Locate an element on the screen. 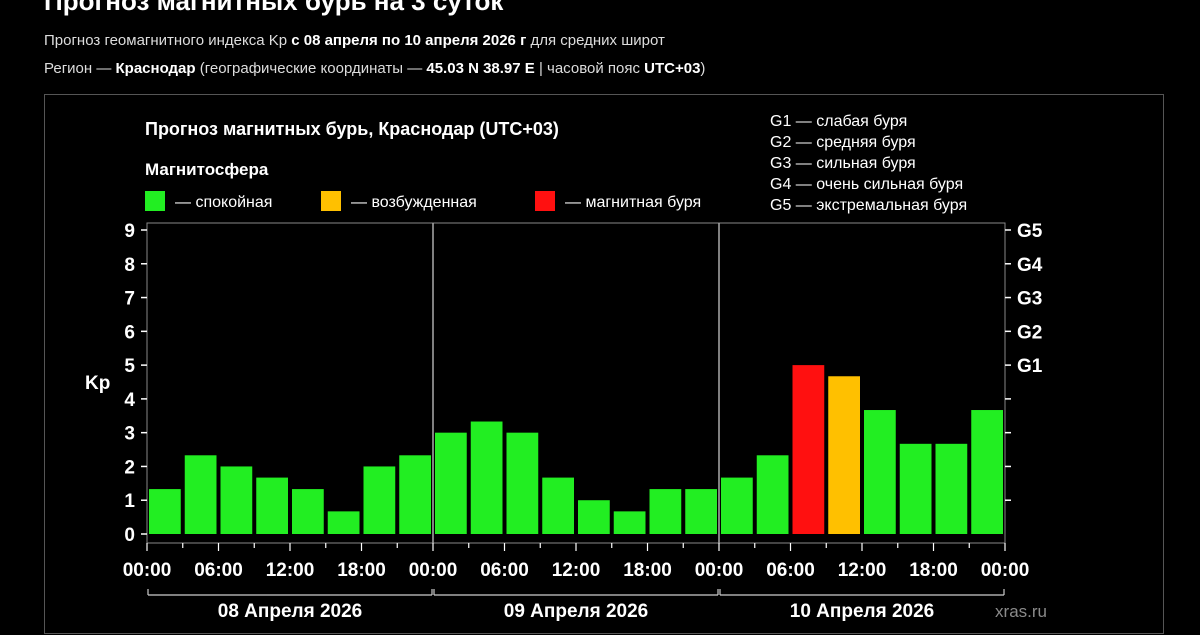  timezone-value: UTC+03 is located at coordinates (672, 68).